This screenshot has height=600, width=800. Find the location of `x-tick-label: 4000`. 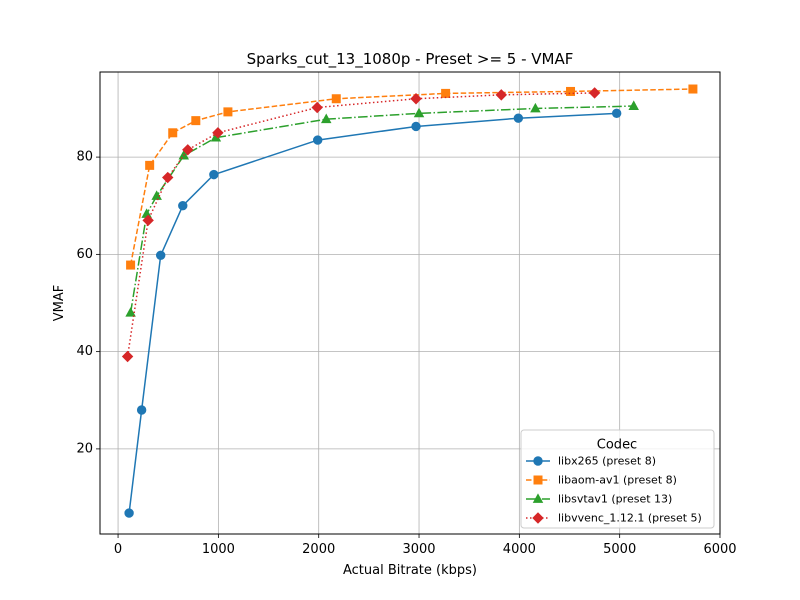

x-tick-label: 4000 is located at coordinates (519, 549).